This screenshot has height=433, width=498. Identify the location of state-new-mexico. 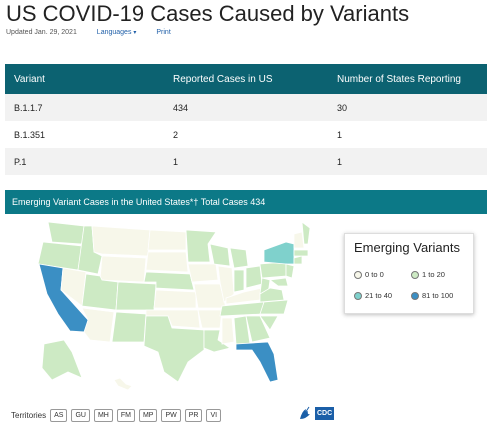
(129, 327).